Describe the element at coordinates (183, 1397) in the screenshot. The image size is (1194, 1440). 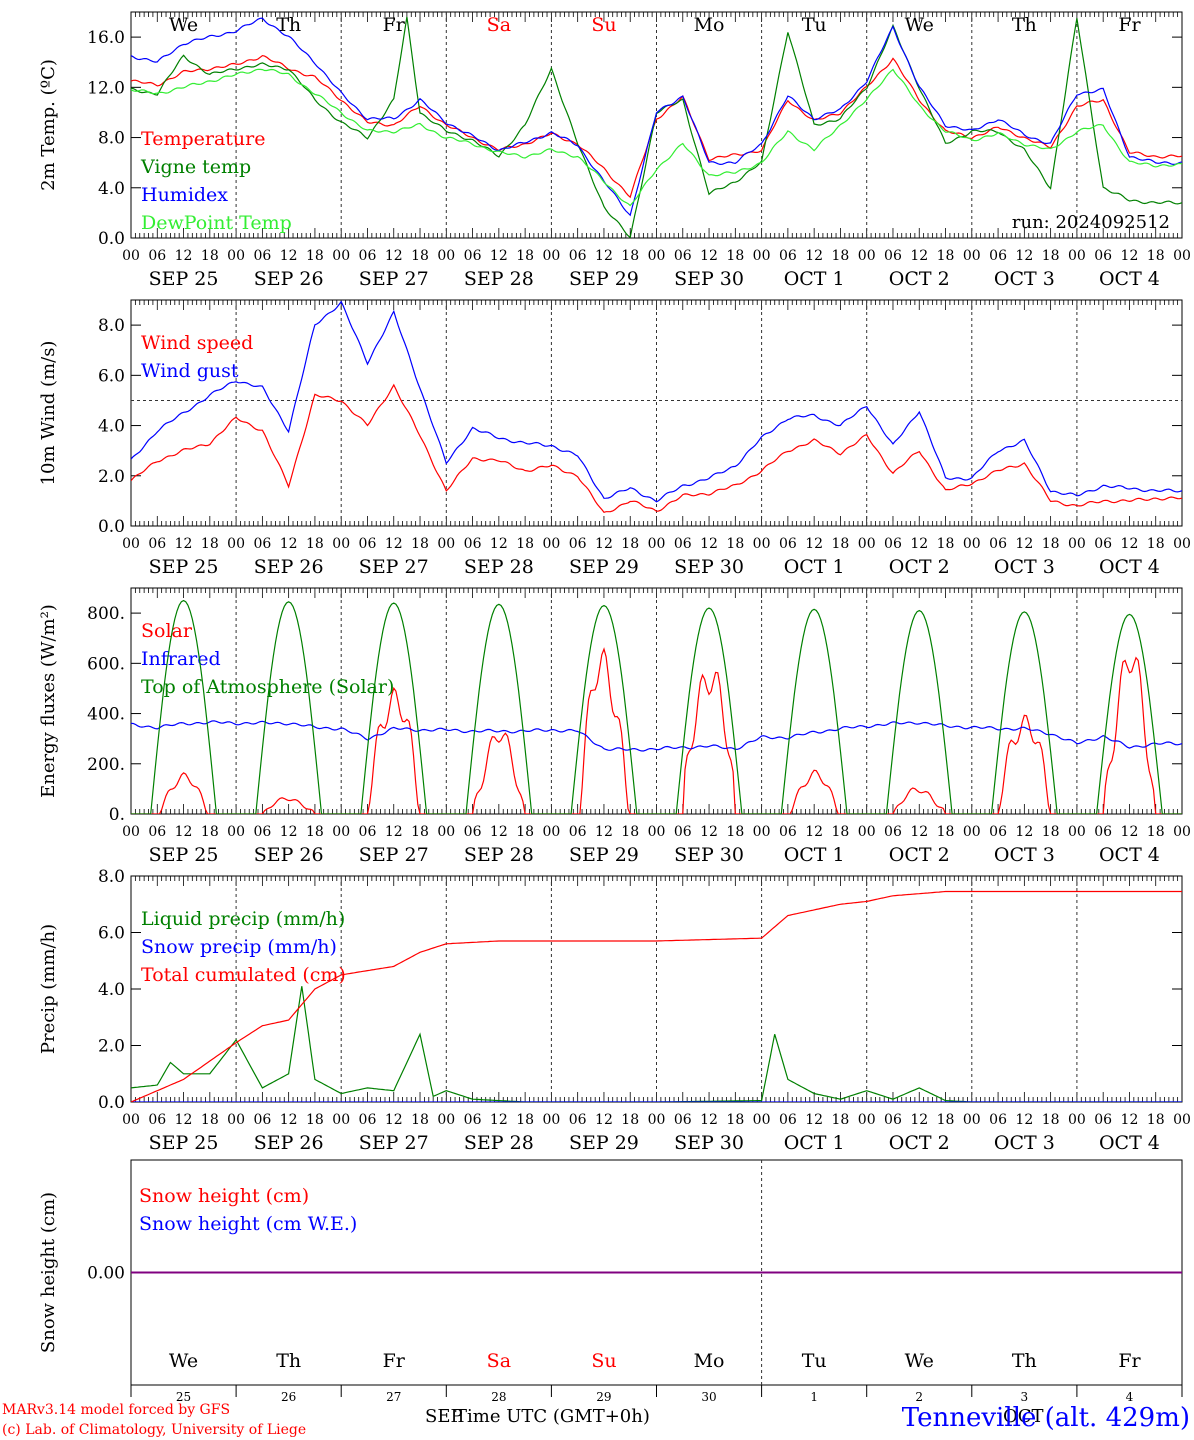
I see `day-number-label: 25` at that location.